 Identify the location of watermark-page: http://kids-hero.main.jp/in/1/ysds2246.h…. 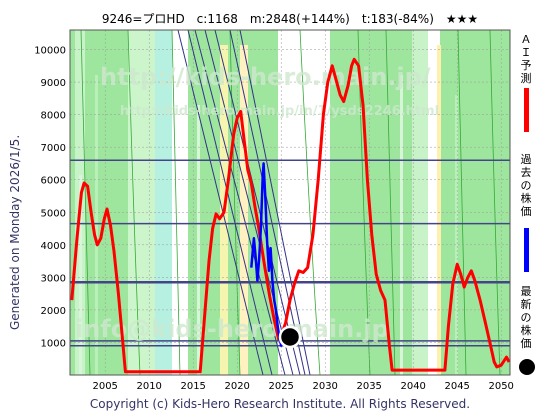
(279, 111).